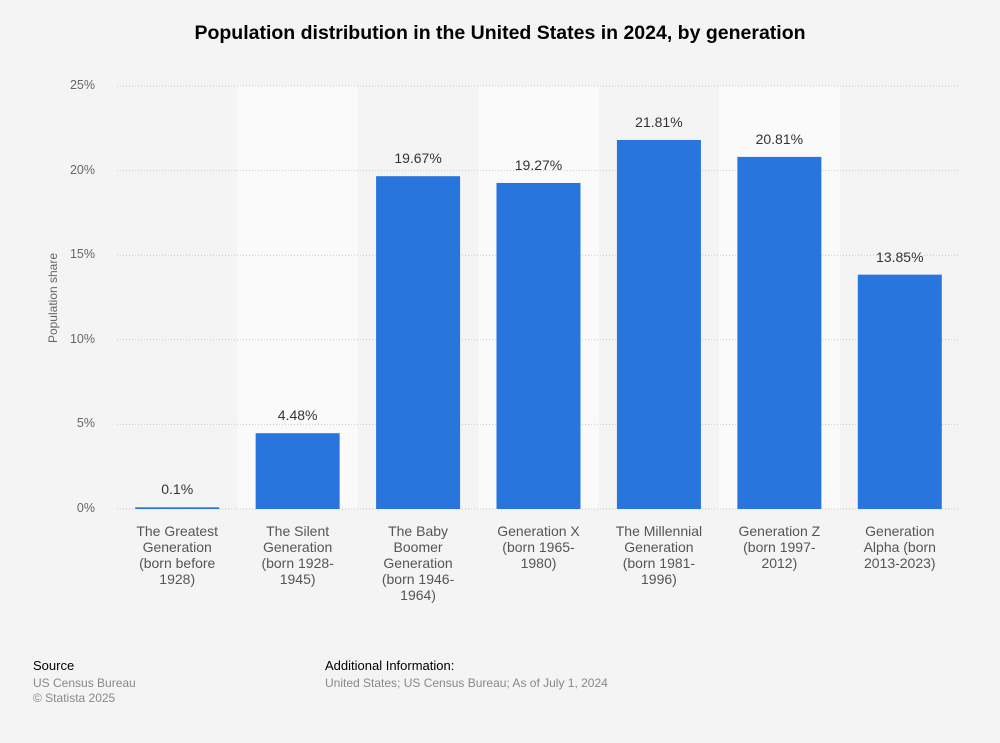 The height and width of the screenshot is (743, 1000). What do you see at coordinates (74, 698) in the screenshot?
I see `copyright: © Statista 2025` at bounding box center [74, 698].